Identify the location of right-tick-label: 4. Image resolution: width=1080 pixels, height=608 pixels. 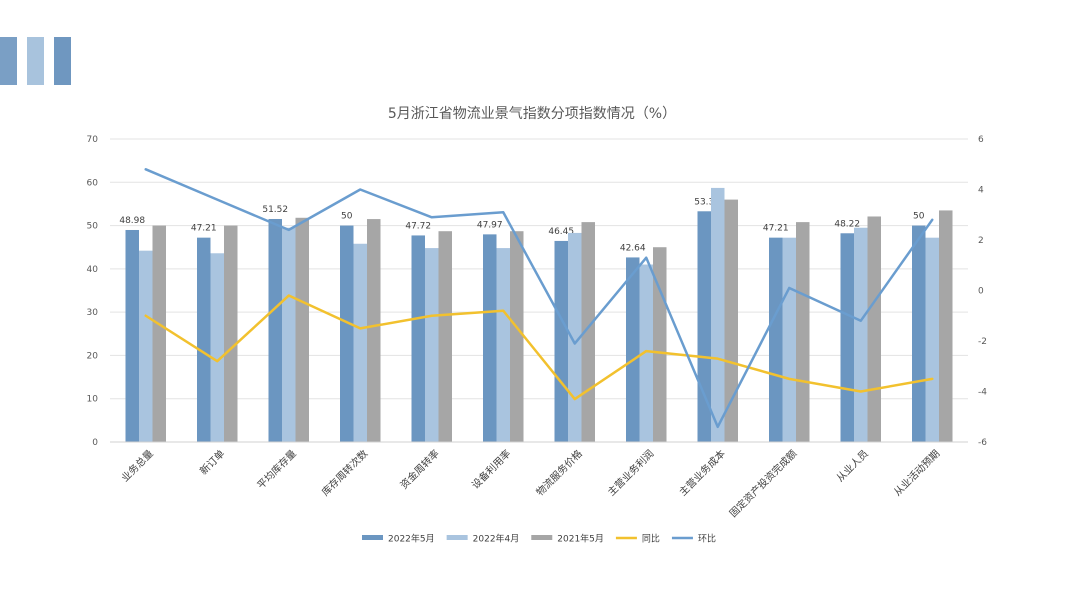
(981, 191).